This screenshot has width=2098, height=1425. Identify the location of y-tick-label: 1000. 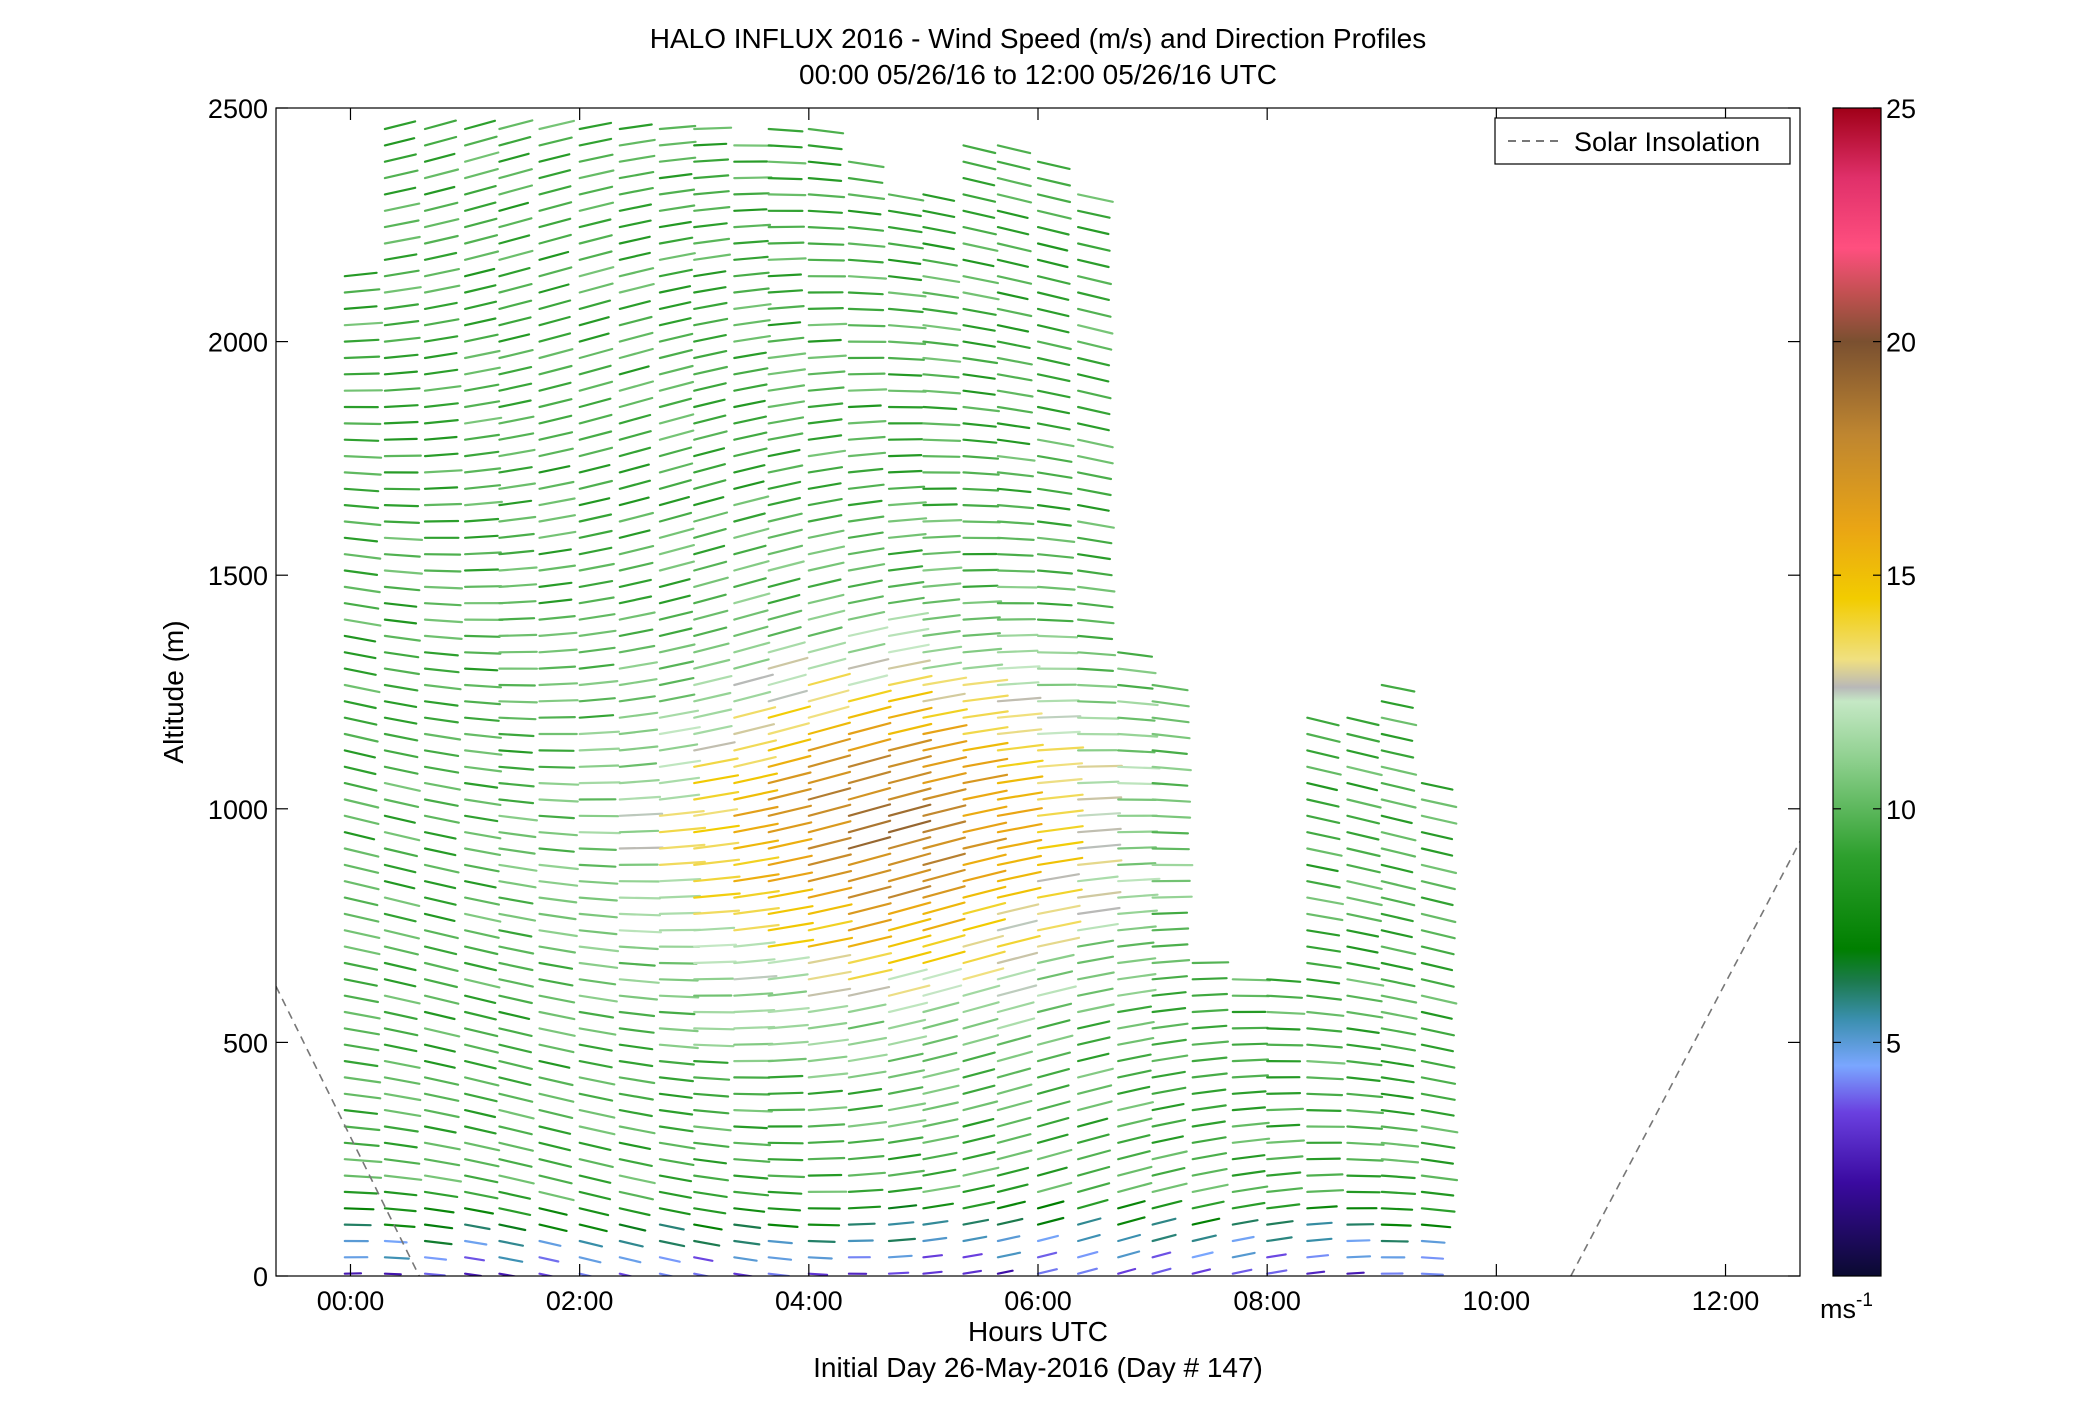
(238, 810).